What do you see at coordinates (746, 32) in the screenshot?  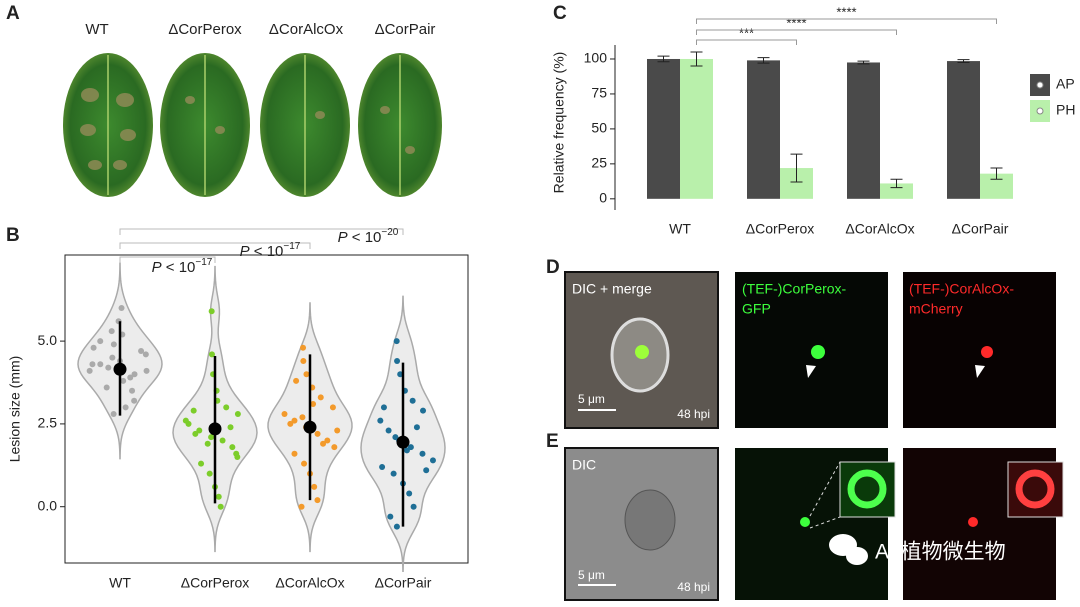 I see `significance: ***` at bounding box center [746, 32].